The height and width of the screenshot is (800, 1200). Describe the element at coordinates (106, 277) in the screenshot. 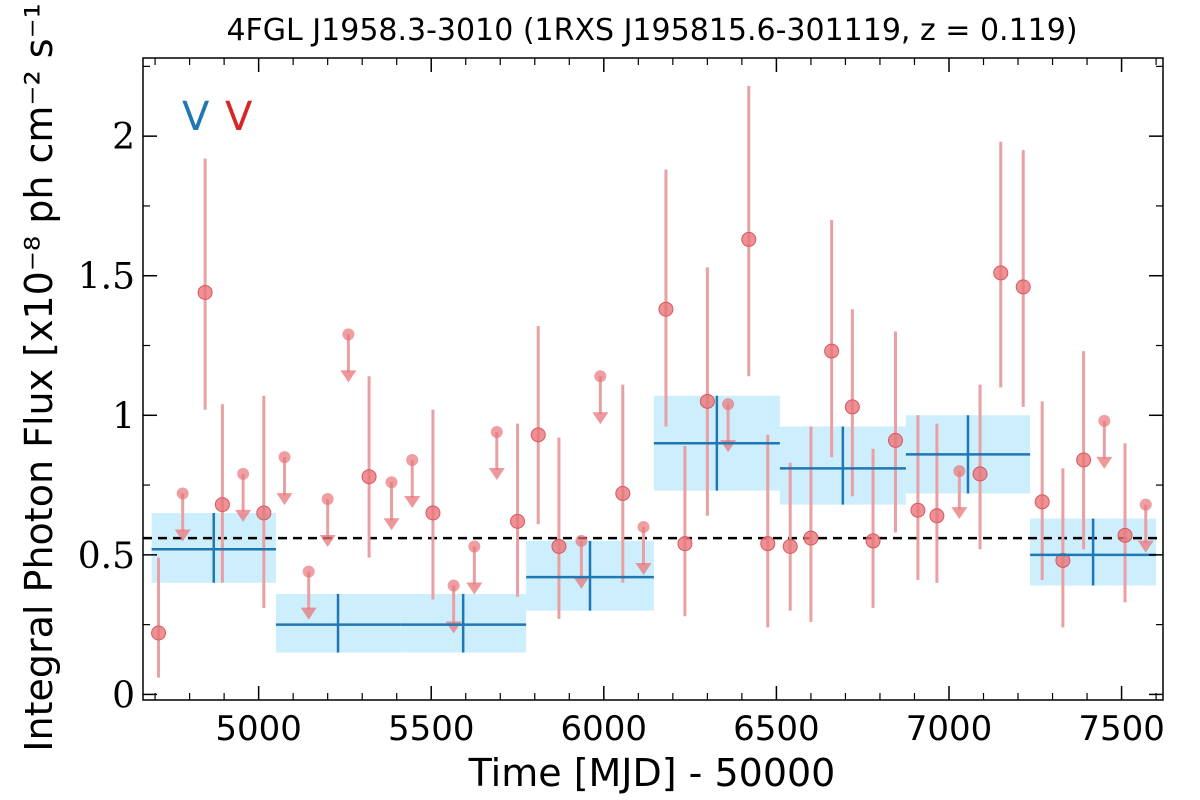

I see `y-tick-label: 1.5` at that location.